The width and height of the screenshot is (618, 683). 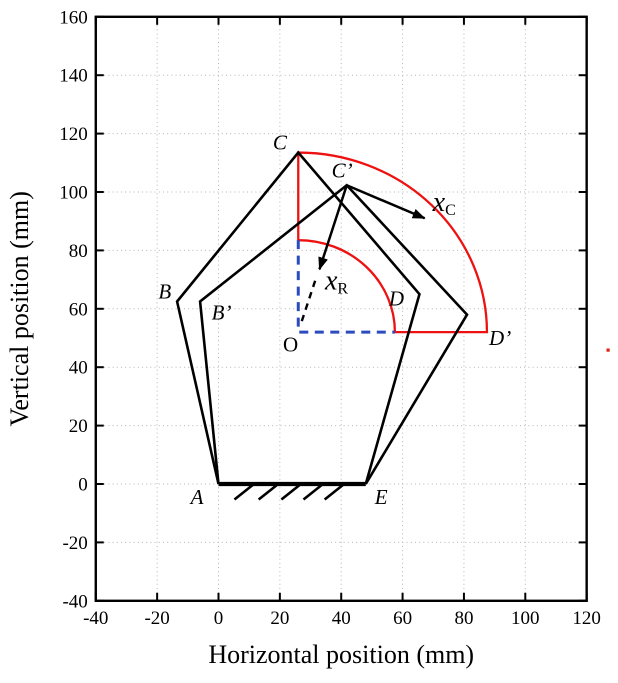 I want to click on point-label-C: C, so click(x=280, y=142).